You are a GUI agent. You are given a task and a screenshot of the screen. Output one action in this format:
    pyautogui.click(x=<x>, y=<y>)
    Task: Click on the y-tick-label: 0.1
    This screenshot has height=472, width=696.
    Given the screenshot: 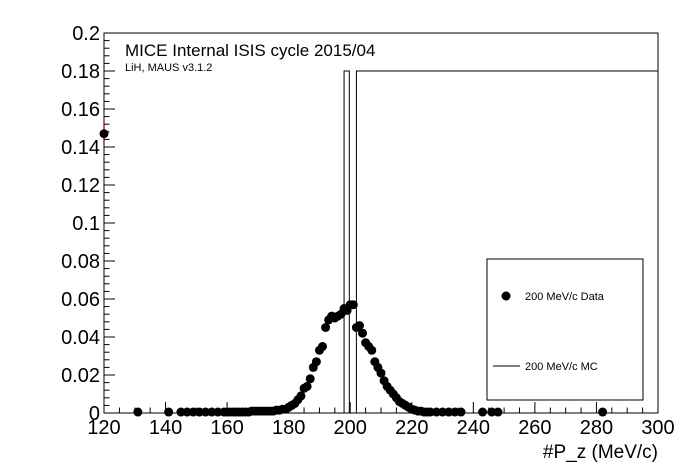 What is the action you would take?
    pyautogui.click(x=86, y=224)
    